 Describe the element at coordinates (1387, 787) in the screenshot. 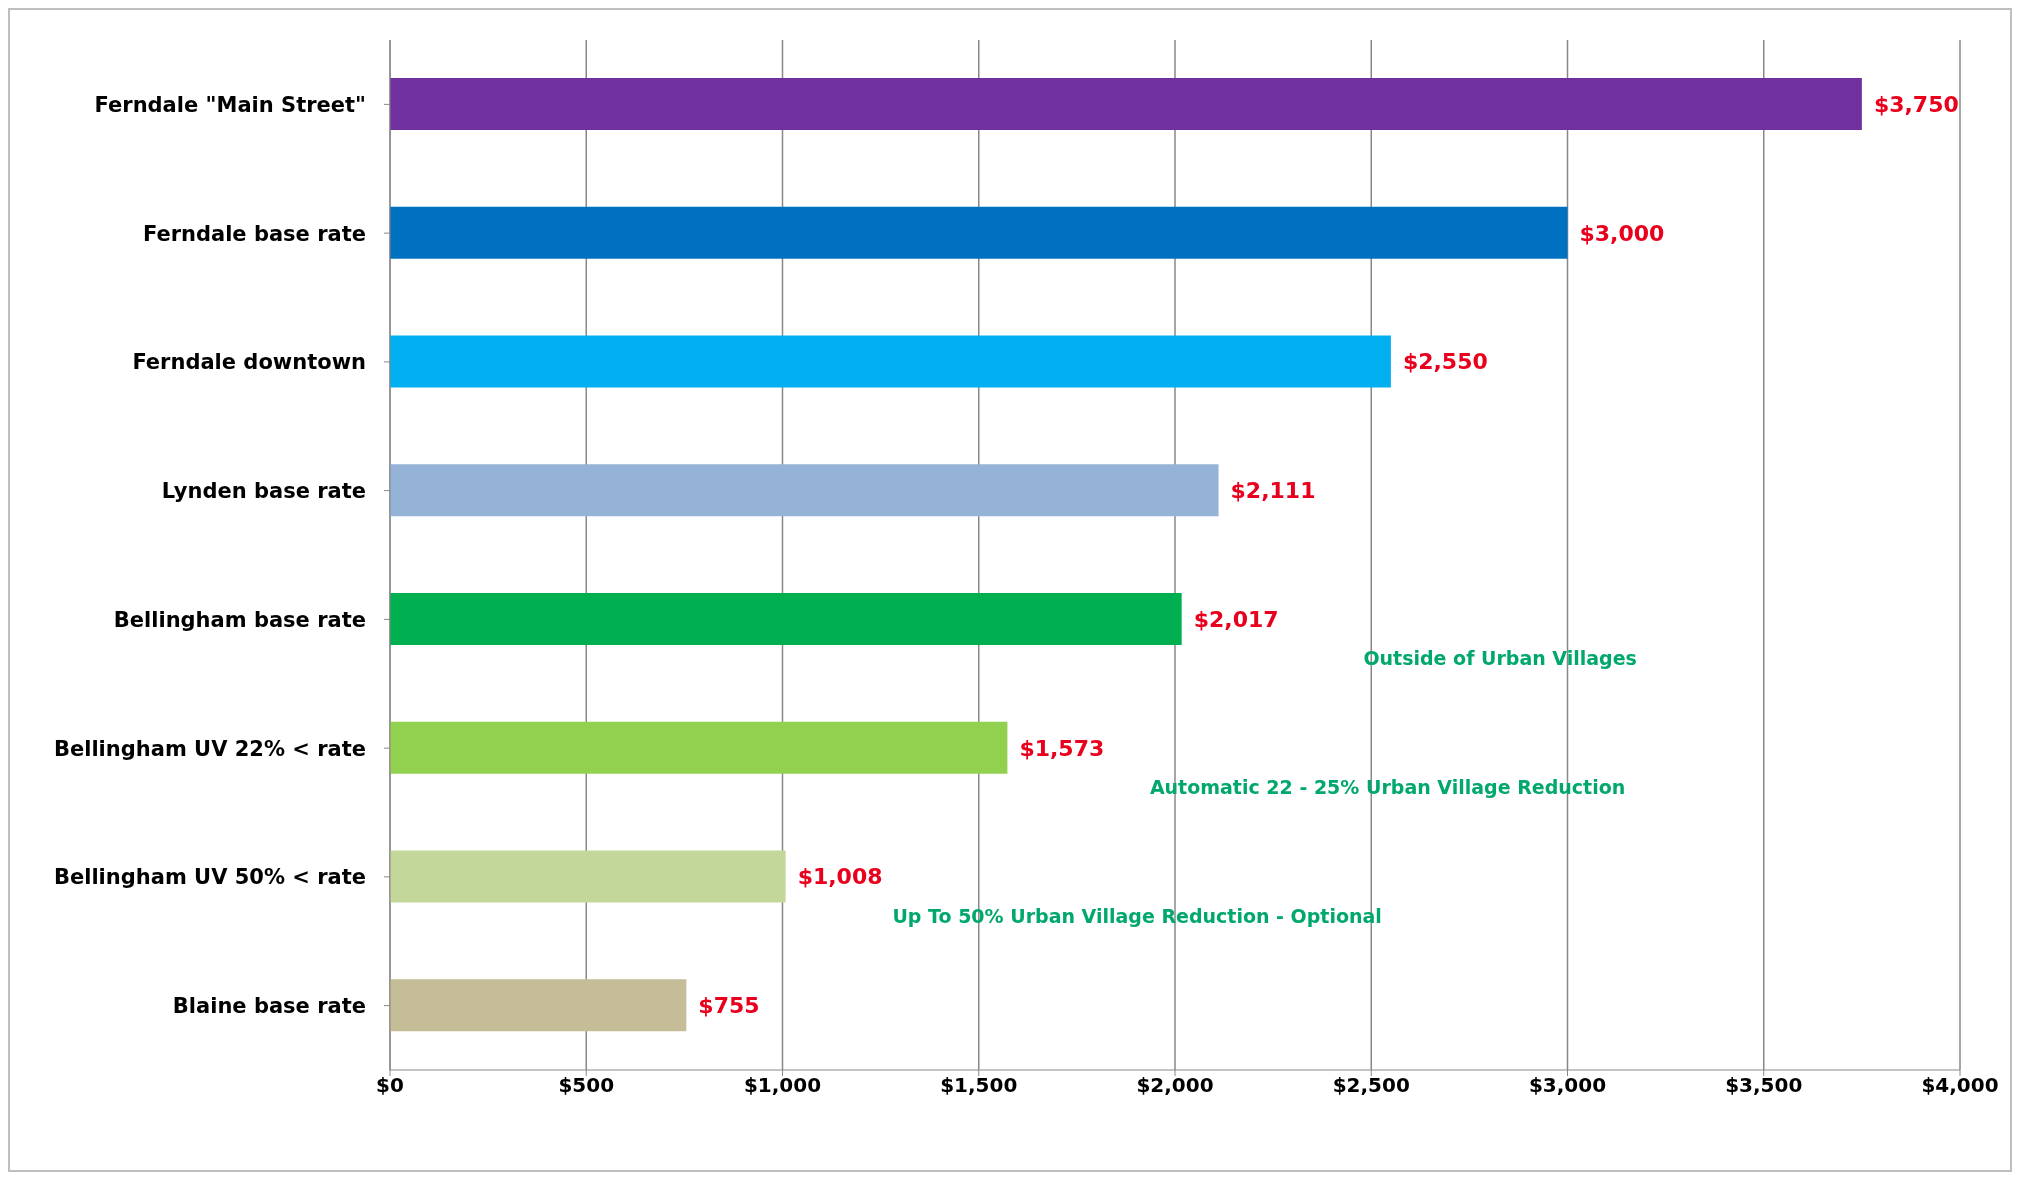

I see `annotation: Automatic 22 - 25% Urban Village Reduction` at that location.